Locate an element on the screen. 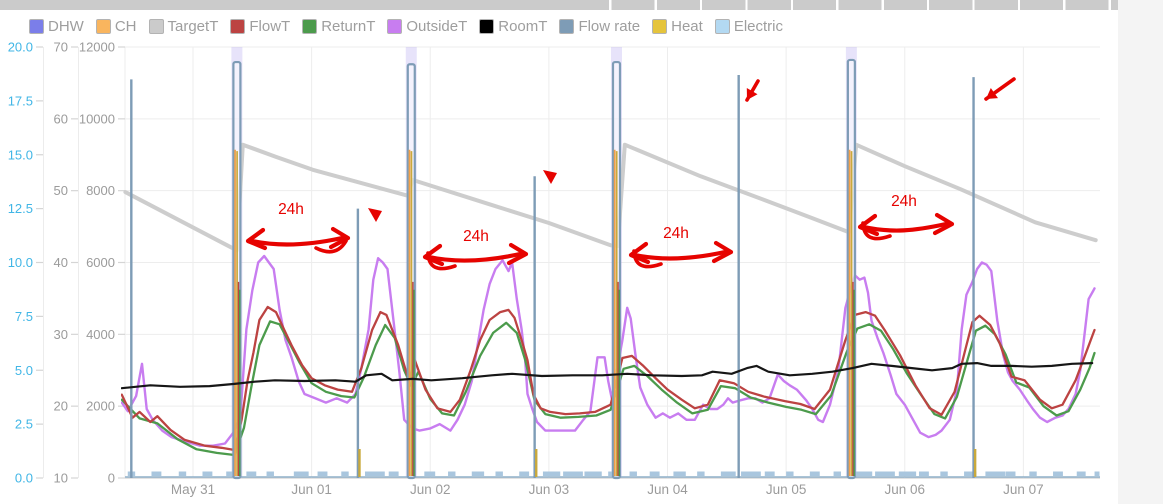 The width and height of the screenshot is (1163, 504). y-axis1-tick-label: 12.5 is located at coordinates (20, 208).